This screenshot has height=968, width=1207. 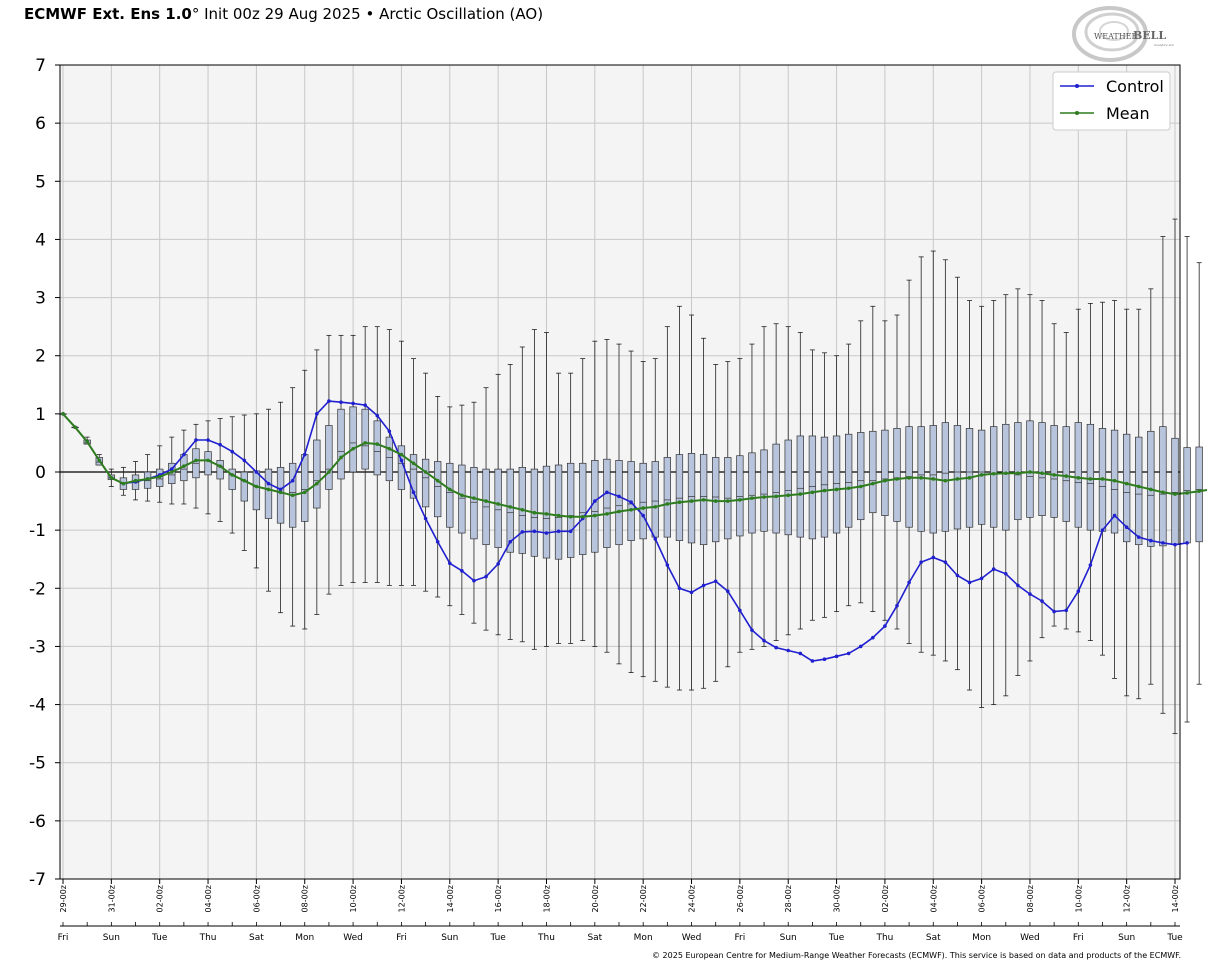 I want to click on day-tick-label: Sat, so click(x=594, y=938).